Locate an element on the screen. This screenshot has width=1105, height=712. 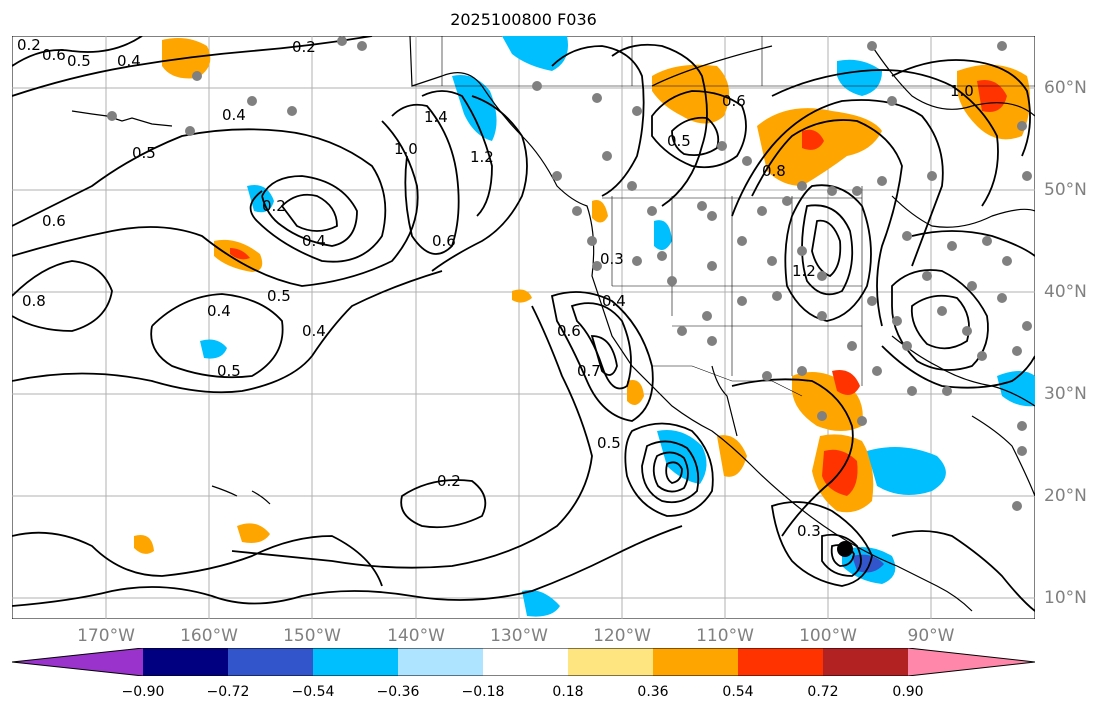
lon-label: 130°W is located at coordinates (519, 636).